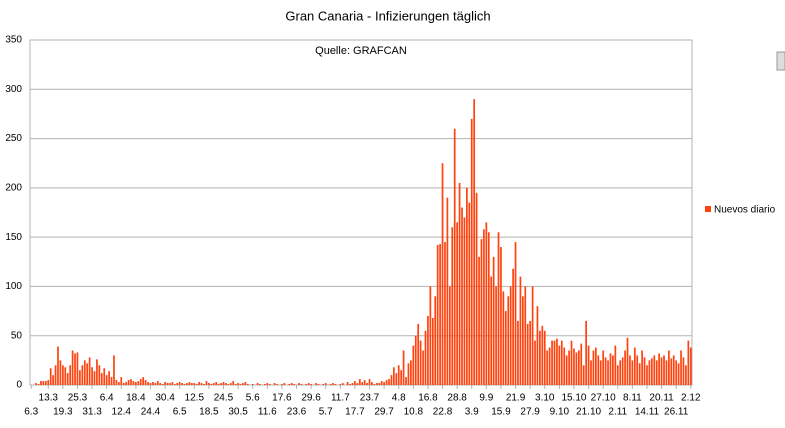 This screenshot has width=785, height=428. I want to click on x-tick-label: 26.11, so click(676, 412).